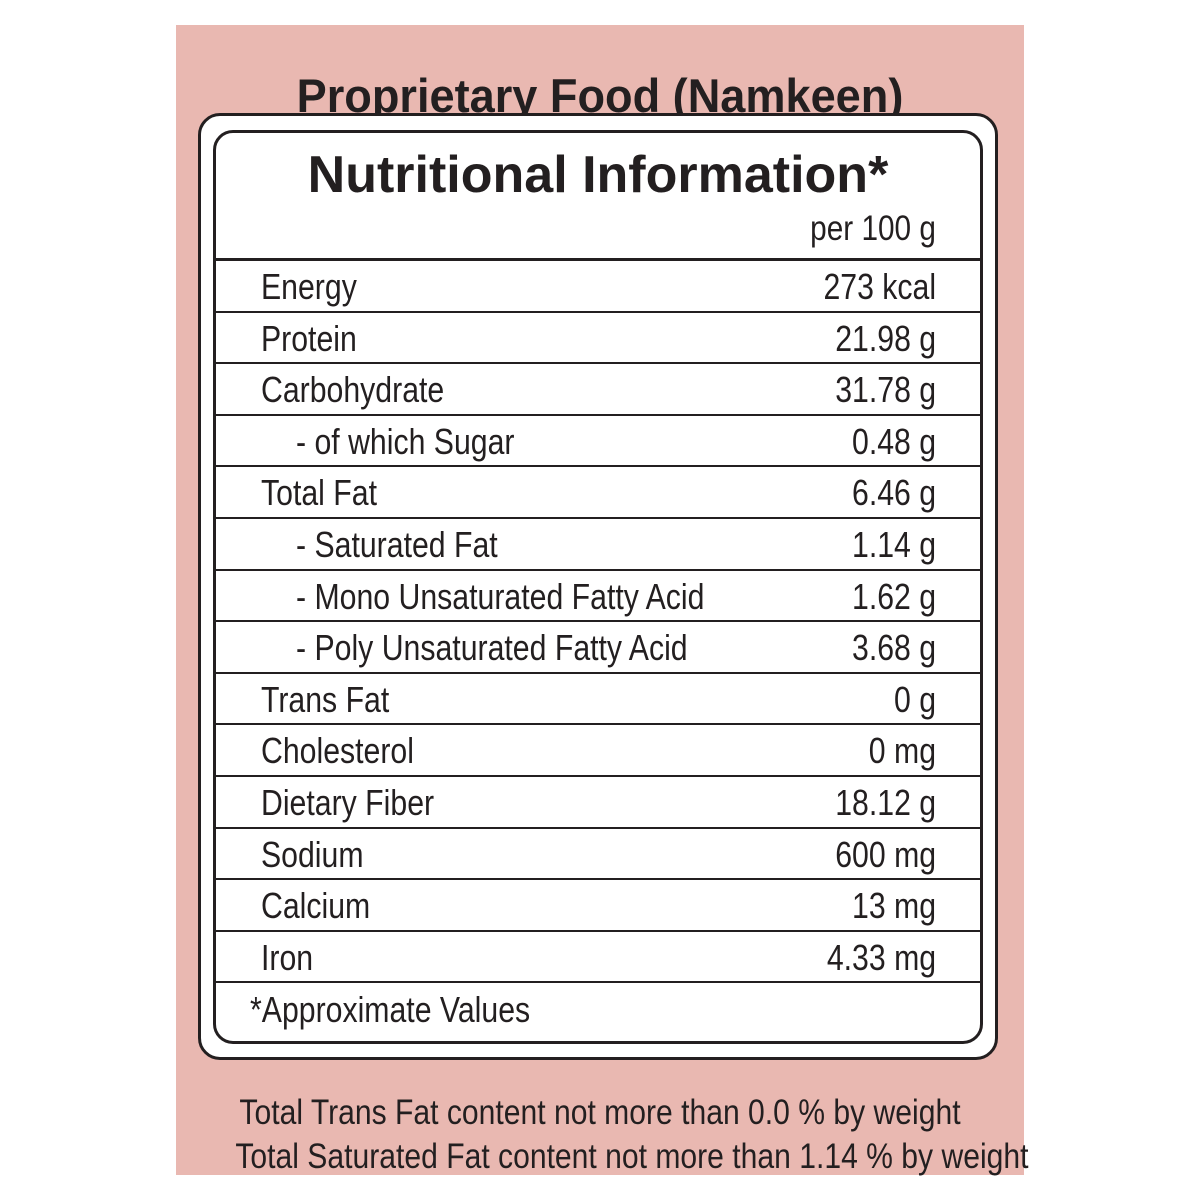  What do you see at coordinates (893, 906) in the screenshot?
I see `nutrient-value: 13 mg` at bounding box center [893, 906].